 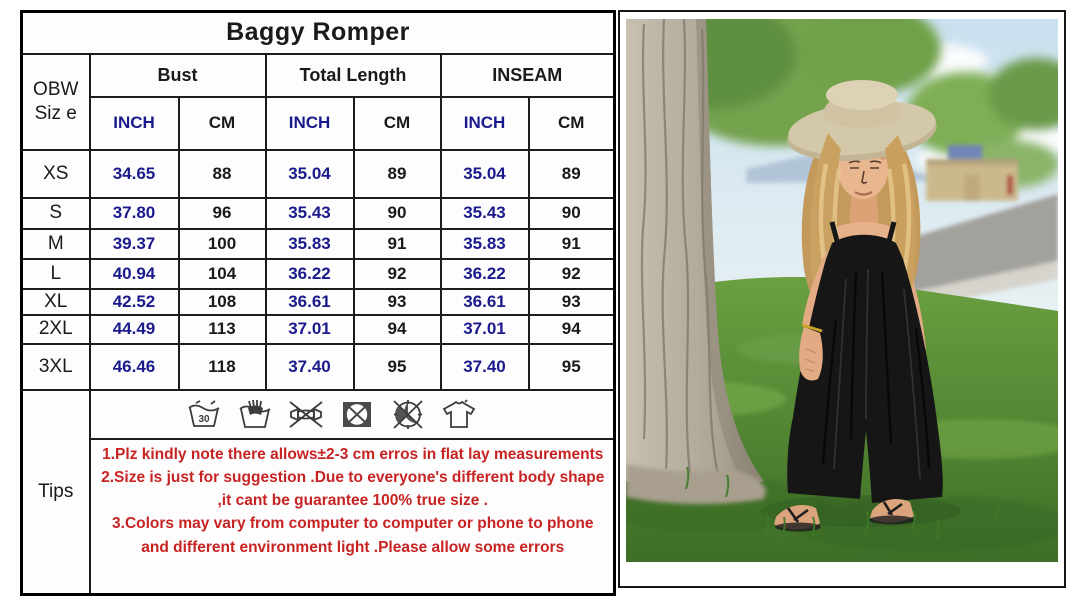 What do you see at coordinates (222, 366) in the screenshot?
I see `bust-cm-value: 118` at bounding box center [222, 366].